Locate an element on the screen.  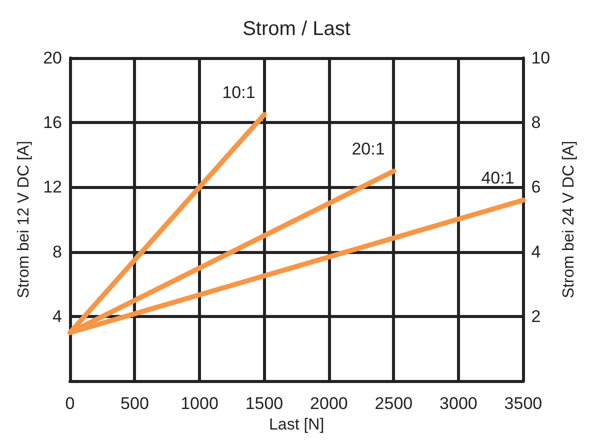
x-tick-label: 1000 is located at coordinates (199, 404).